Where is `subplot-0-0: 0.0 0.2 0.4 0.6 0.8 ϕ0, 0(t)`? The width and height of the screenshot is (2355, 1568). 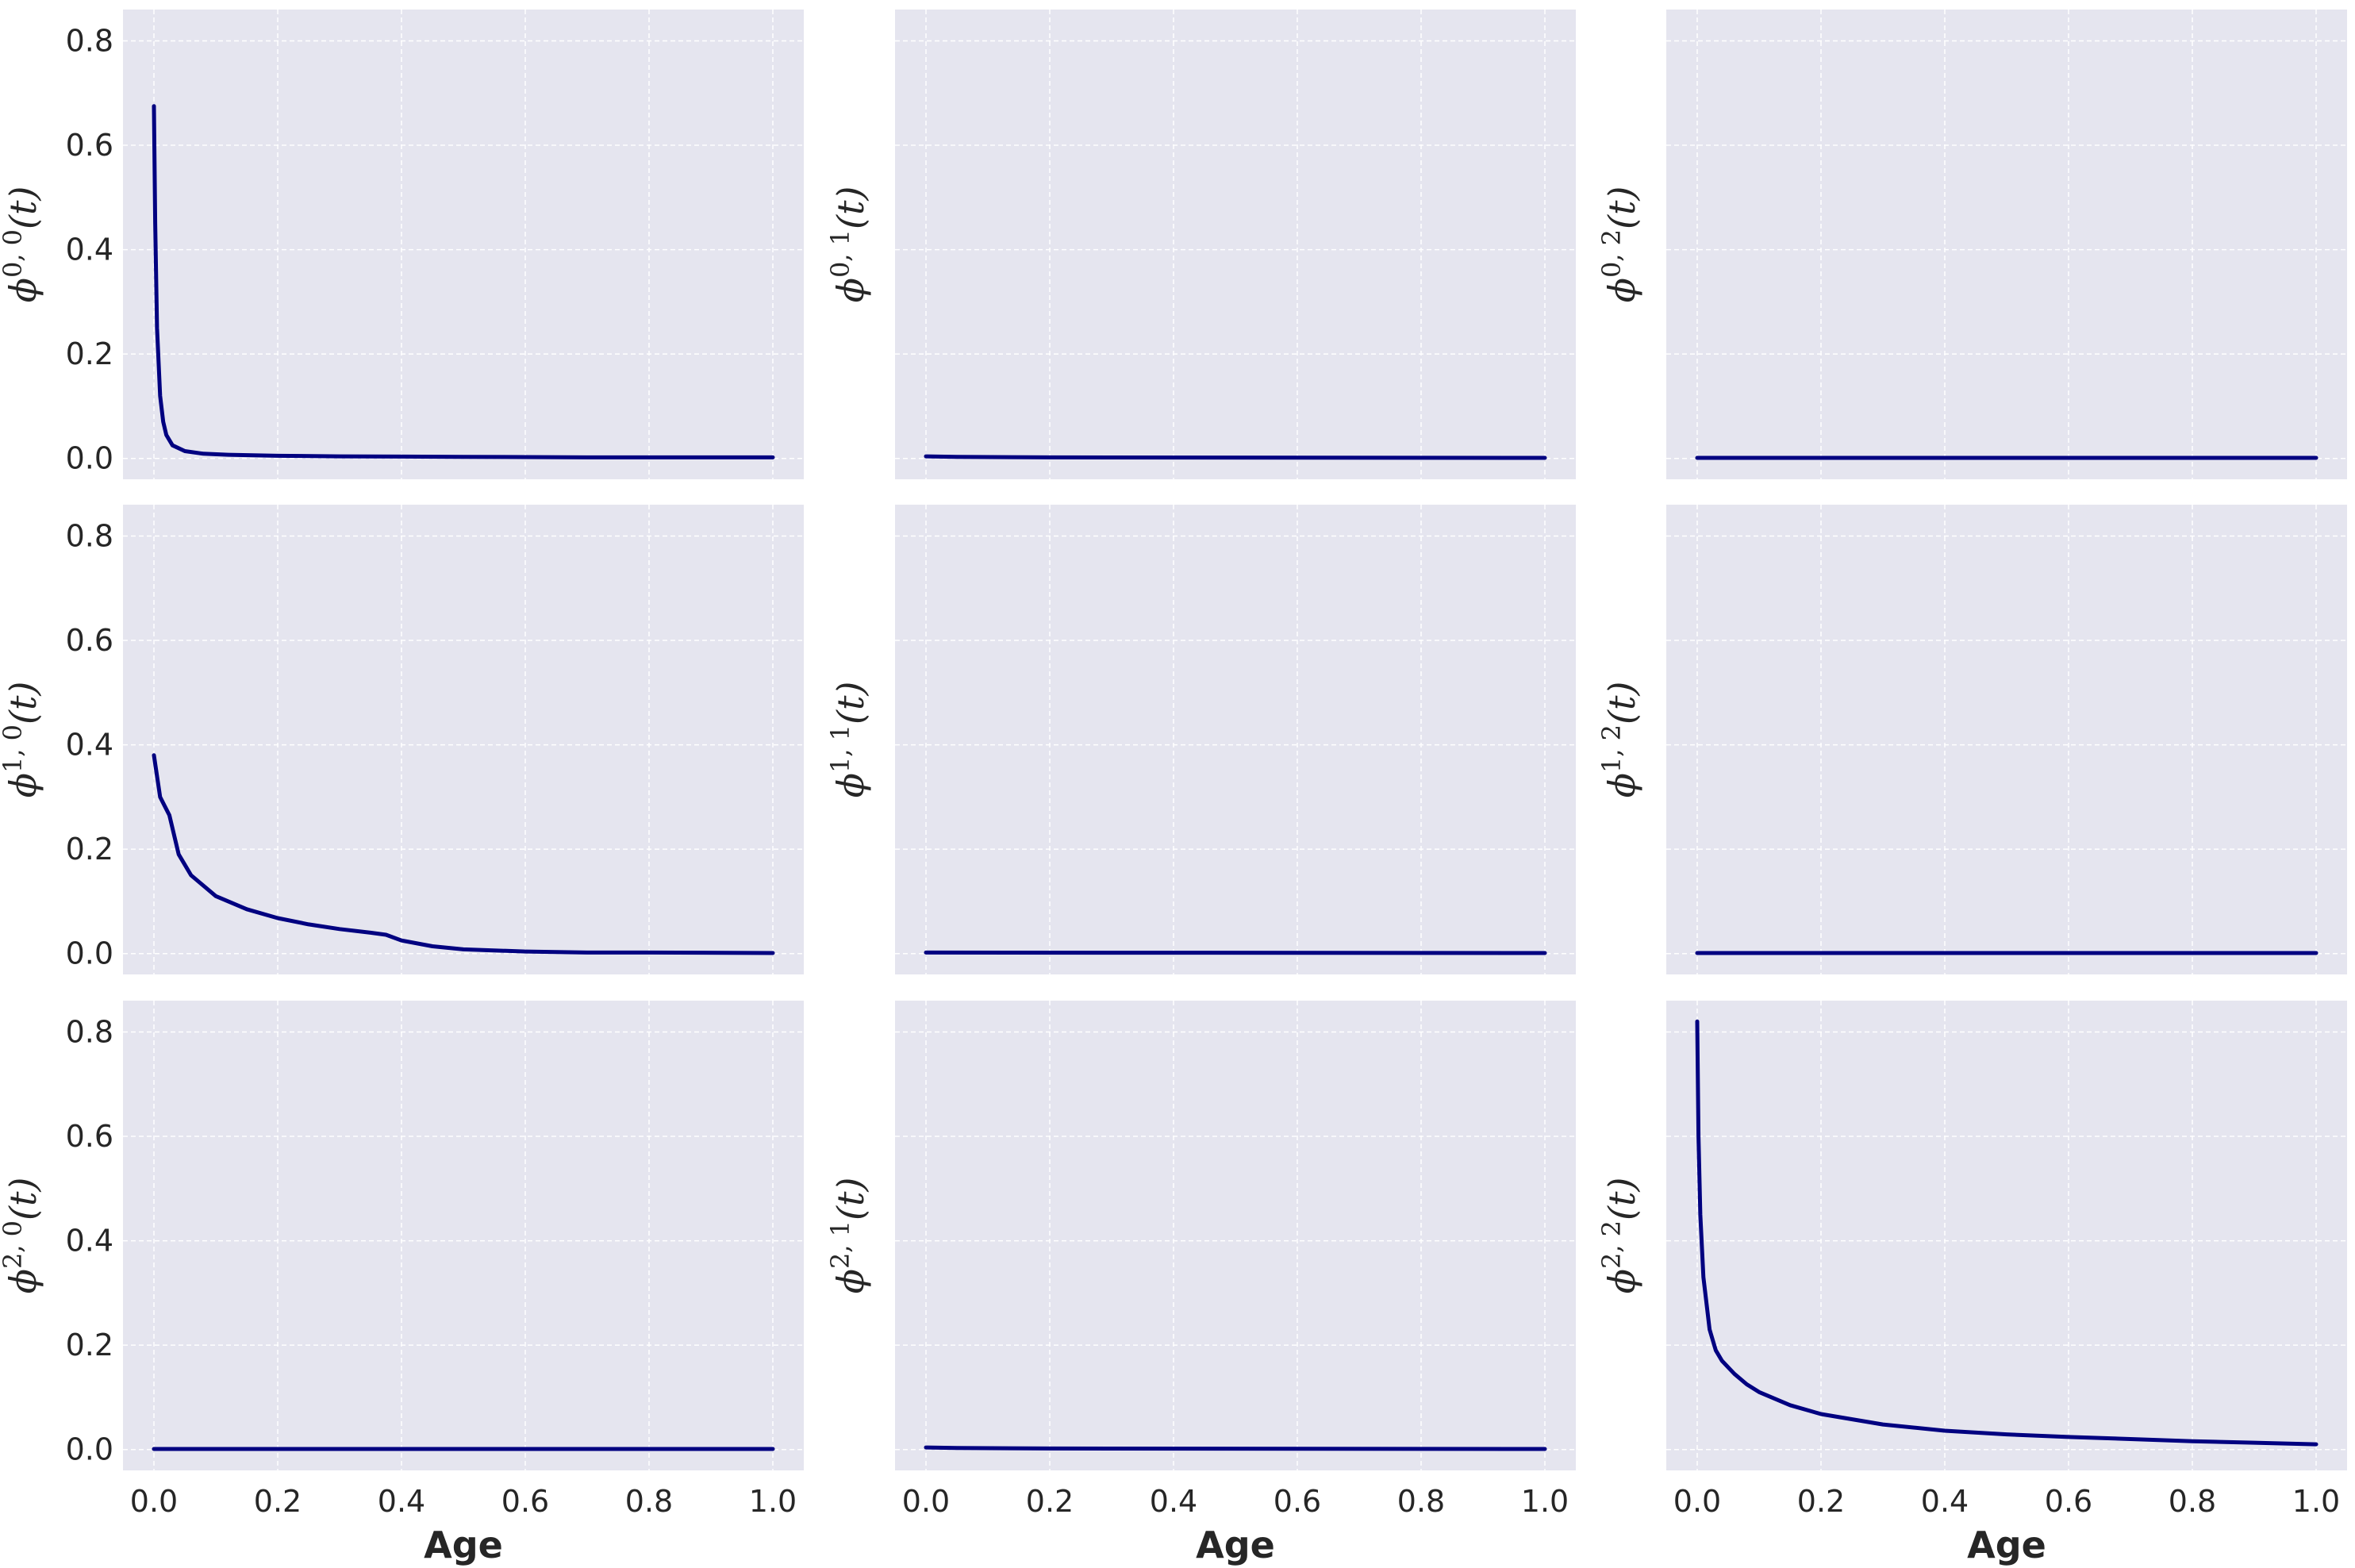 subplot-0-0: 0.0 0.2 0.4 0.6 0.8 ϕ0, 0(t) is located at coordinates (402, 245).